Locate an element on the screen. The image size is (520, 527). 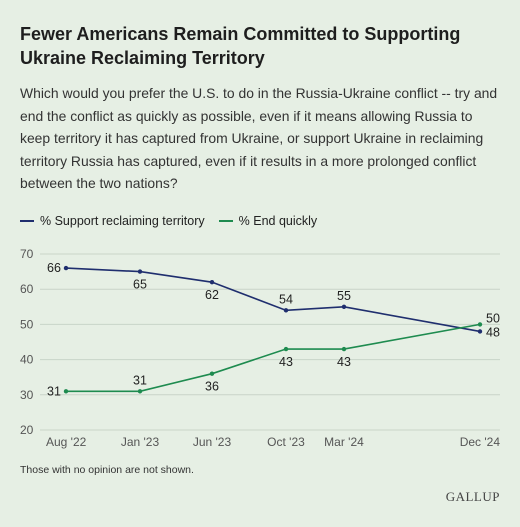
x-tick-label: Aug '22 is located at coordinates (66, 442).